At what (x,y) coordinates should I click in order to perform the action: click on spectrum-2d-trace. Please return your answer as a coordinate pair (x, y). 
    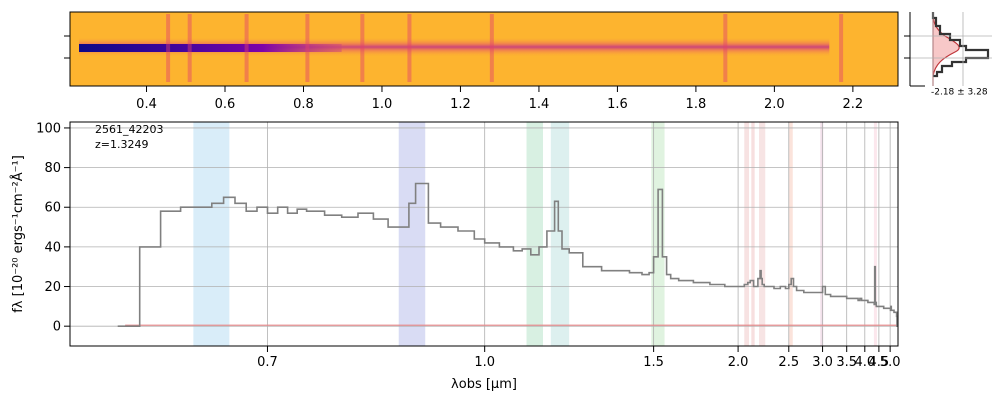
    Looking at the image, I should click on (454, 47).